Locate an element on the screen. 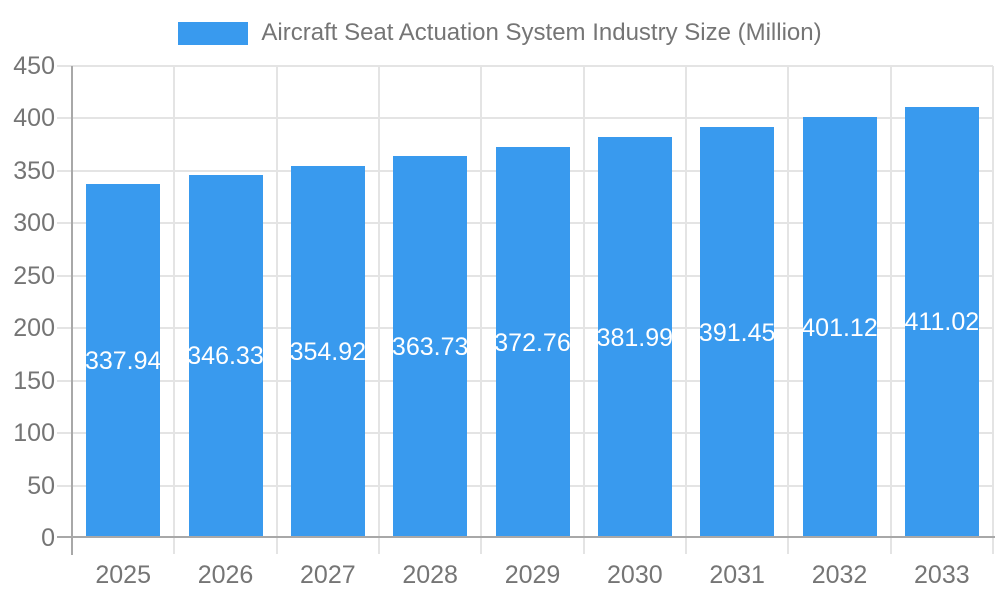 This screenshot has width=1000, height=600. bar-value-label: 354.92 is located at coordinates (328, 351).